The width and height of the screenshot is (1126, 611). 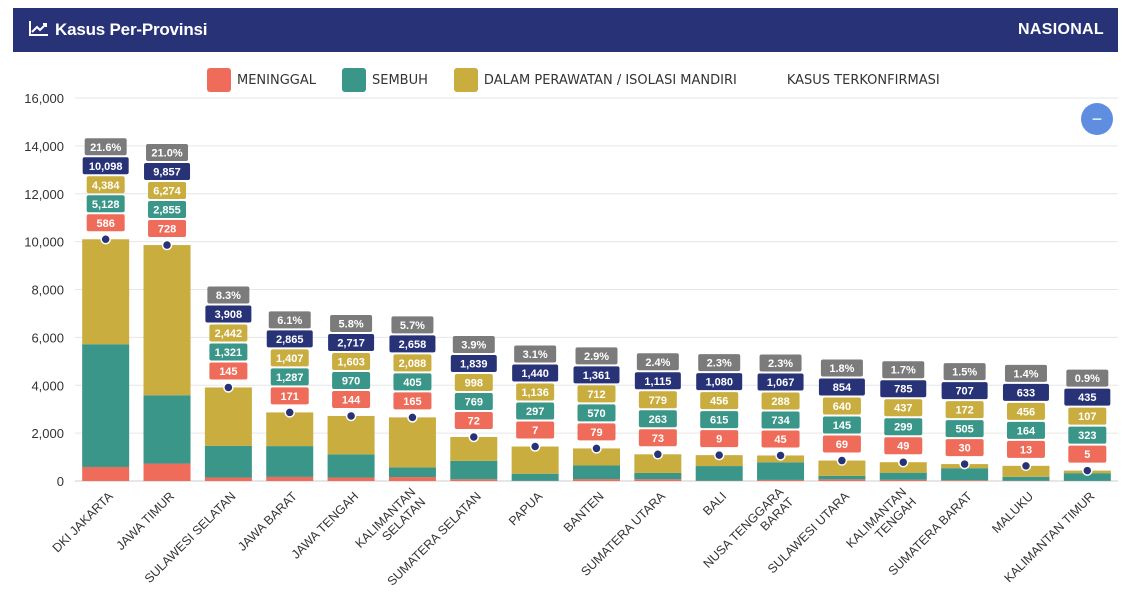 I want to click on label-confirmed: 2,865, so click(x=290, y=340).